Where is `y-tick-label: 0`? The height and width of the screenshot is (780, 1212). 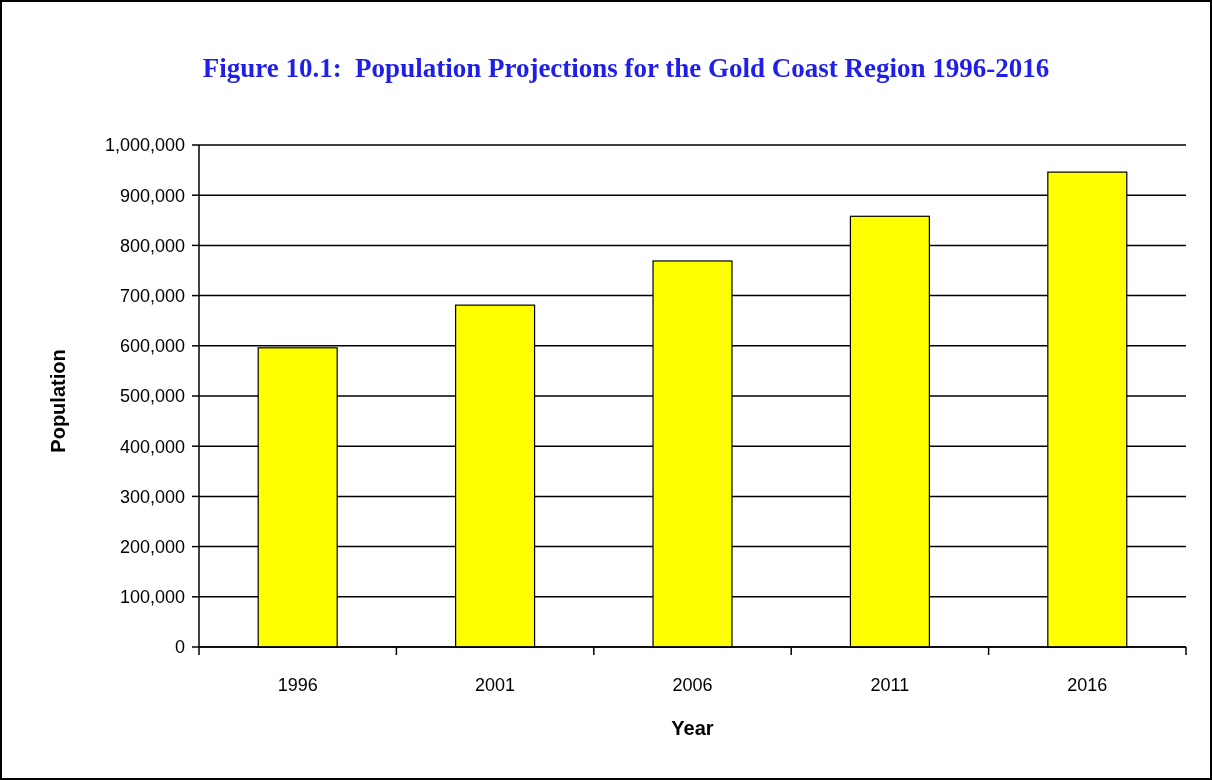 y-tick-label: 0 is located at coordinates (179, 647).